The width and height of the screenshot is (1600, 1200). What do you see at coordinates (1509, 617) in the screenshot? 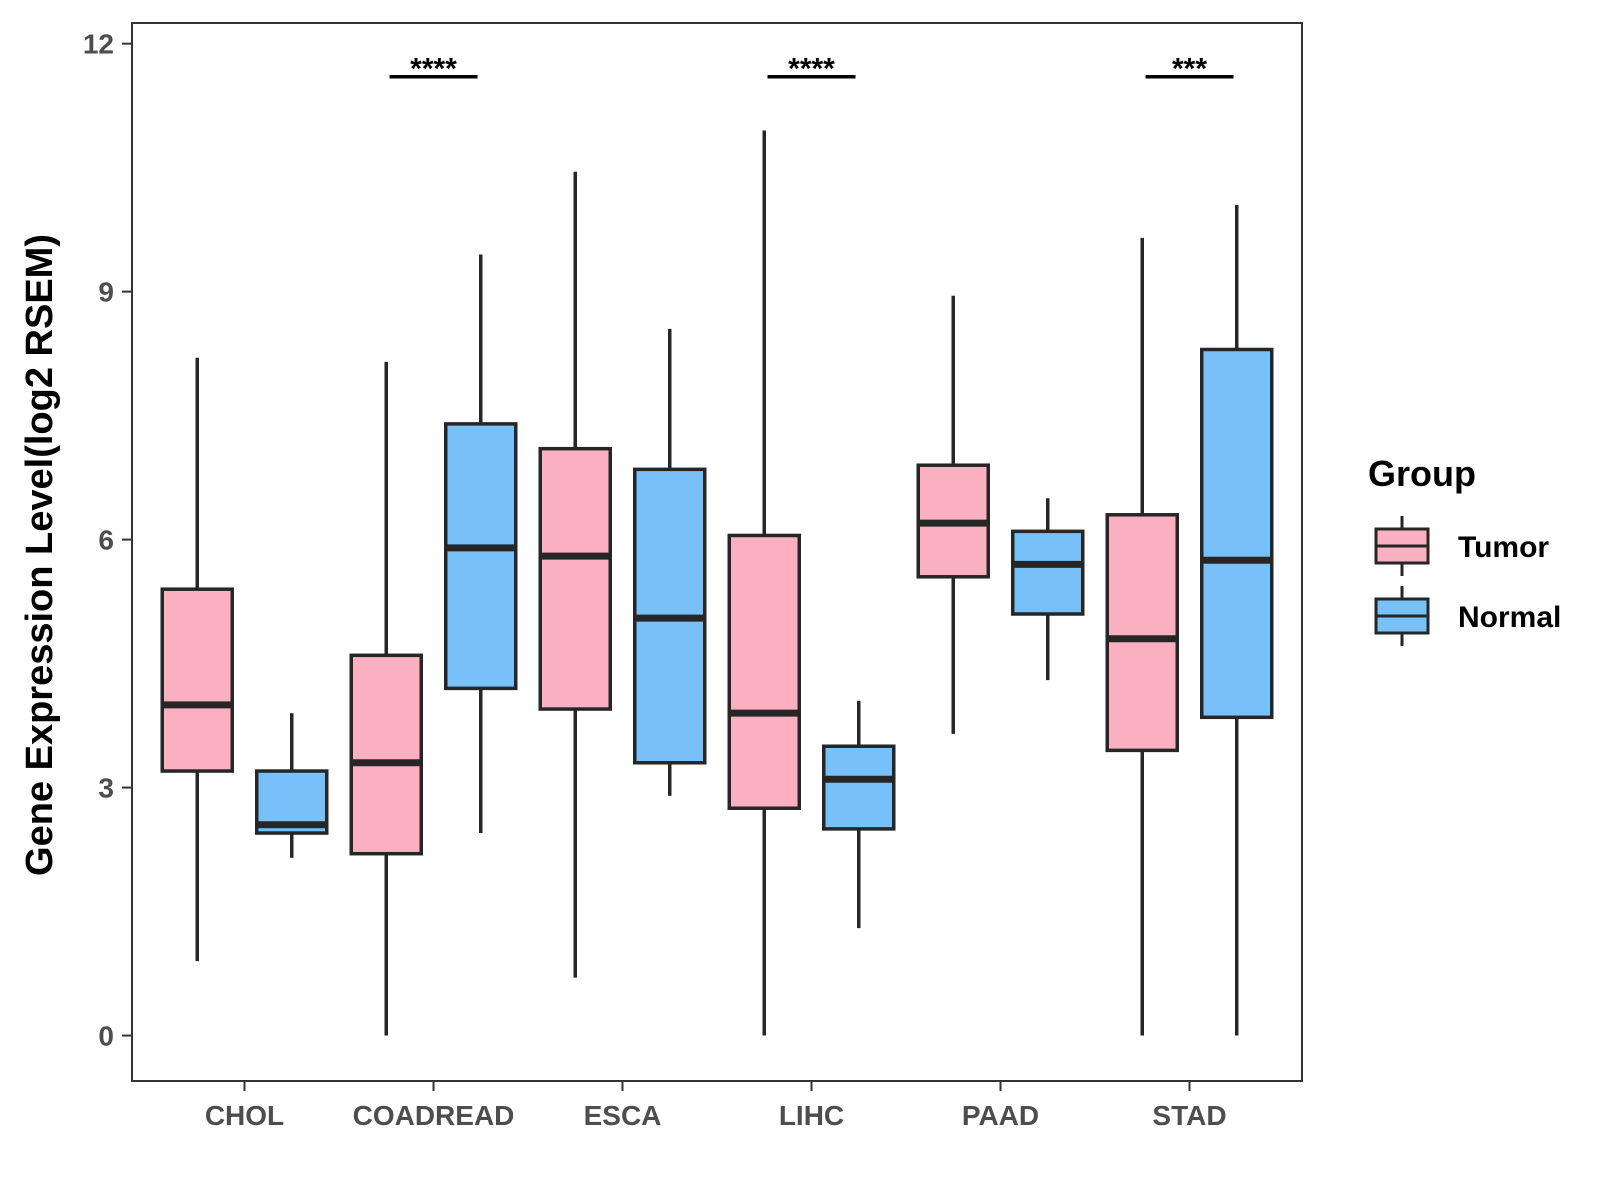
I see `legend-label: Normal` at bounding box center [1509, 617].